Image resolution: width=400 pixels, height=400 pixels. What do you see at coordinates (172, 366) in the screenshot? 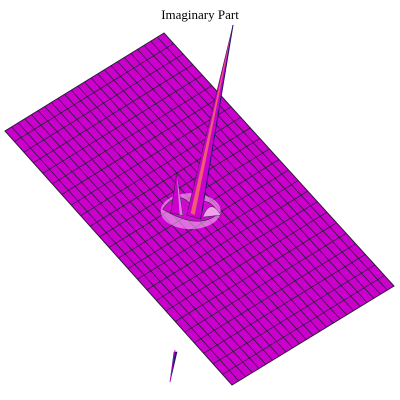
I see `main-trough-edge` at bounding box center [172, 366].